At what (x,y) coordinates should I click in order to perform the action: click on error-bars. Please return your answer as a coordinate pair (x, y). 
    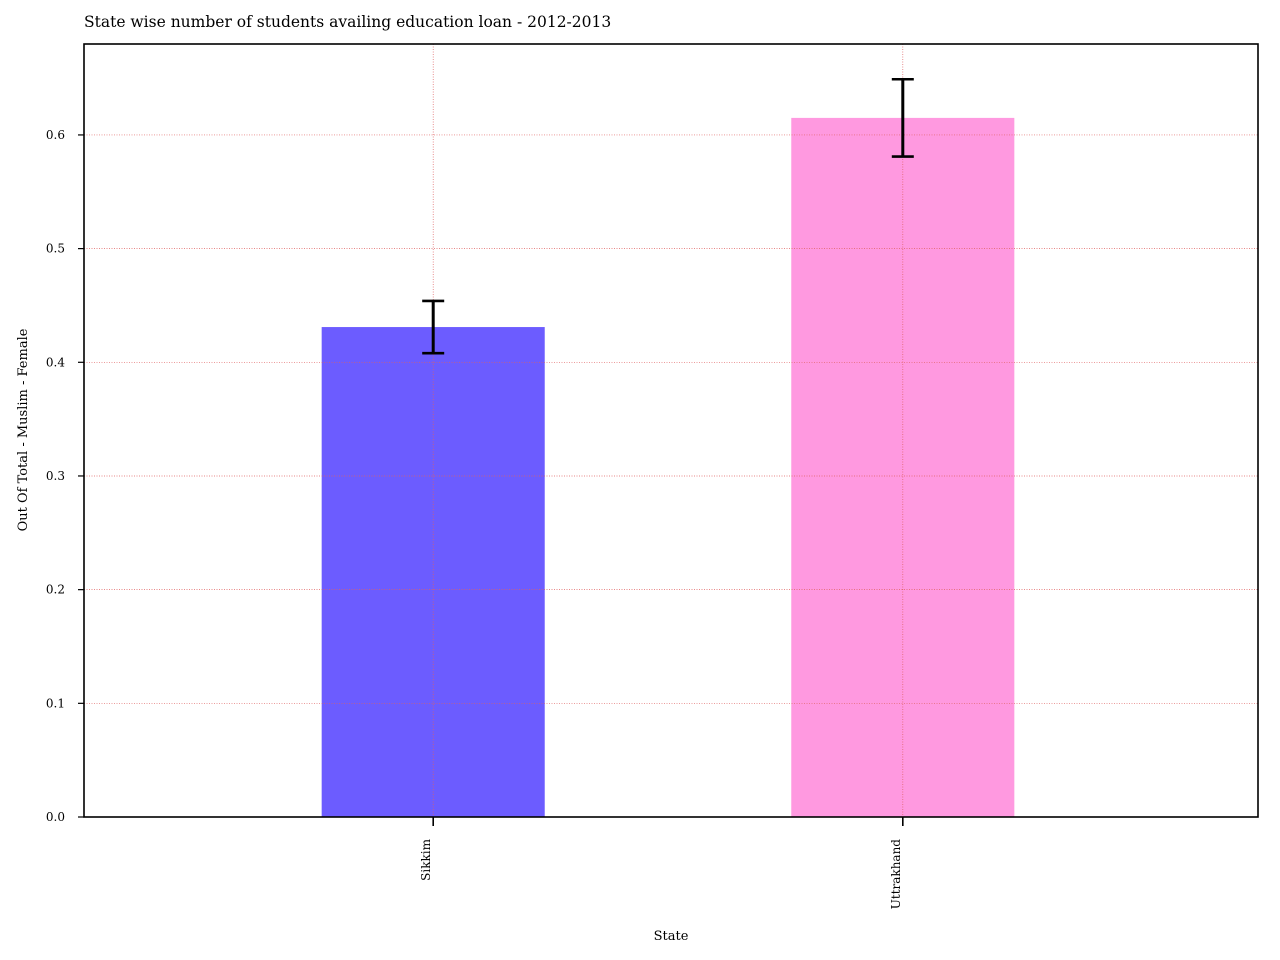
    Looking at the image, I should click on (668, 216).